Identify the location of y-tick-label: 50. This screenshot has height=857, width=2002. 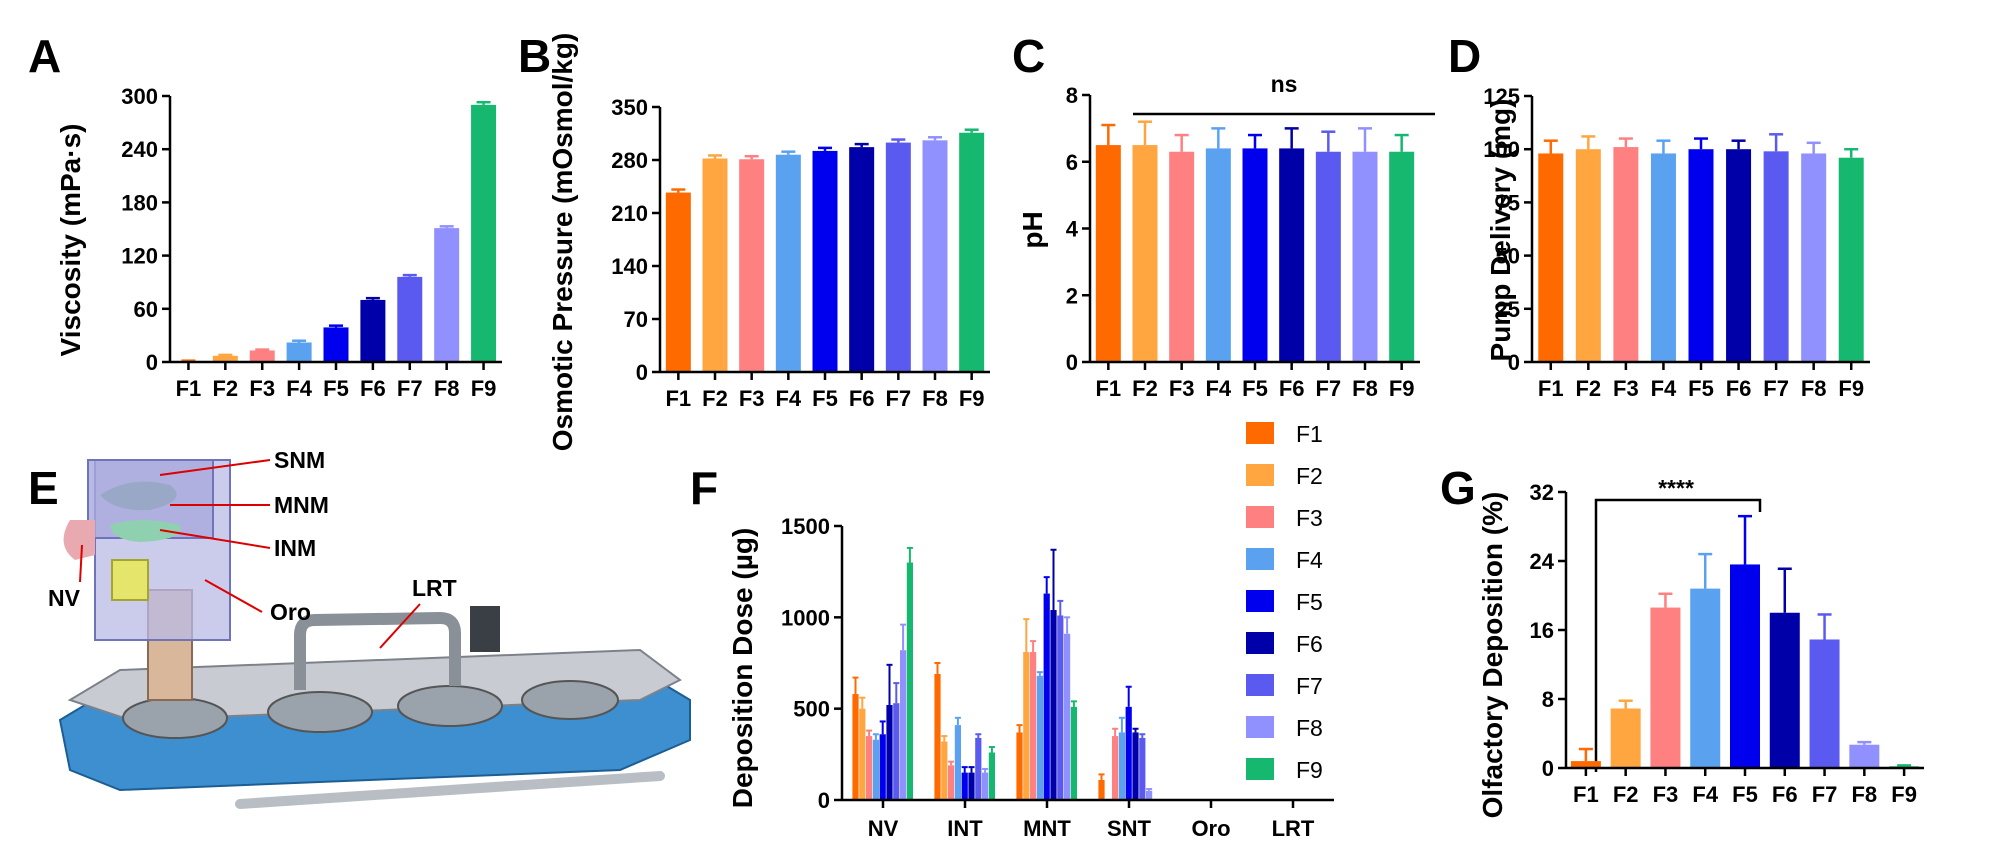
(1508, 256).